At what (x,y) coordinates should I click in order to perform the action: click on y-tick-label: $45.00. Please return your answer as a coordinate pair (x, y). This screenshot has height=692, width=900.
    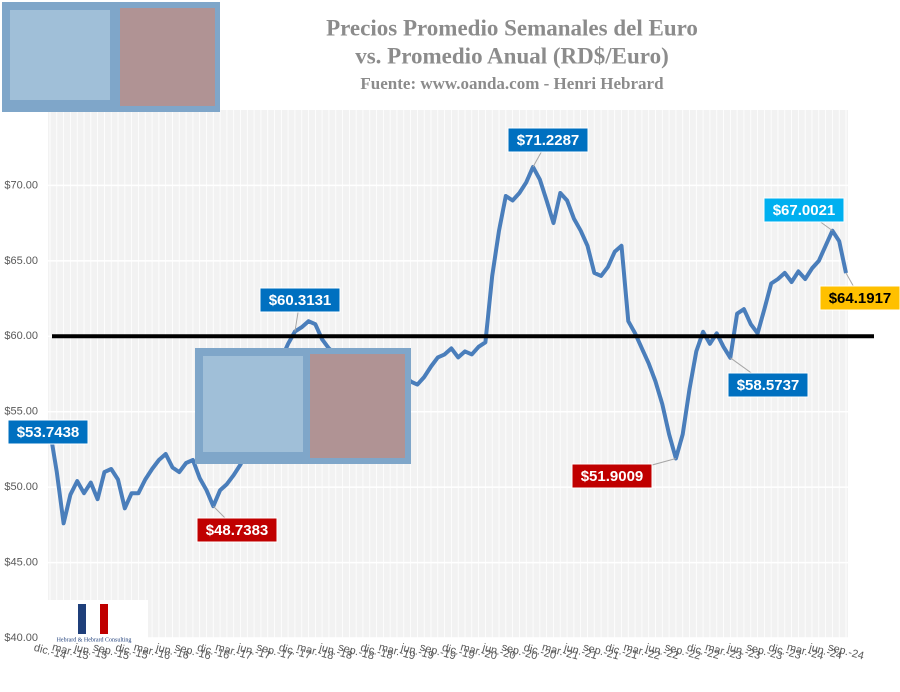
    Looking at the image, I should click on (21, 562).